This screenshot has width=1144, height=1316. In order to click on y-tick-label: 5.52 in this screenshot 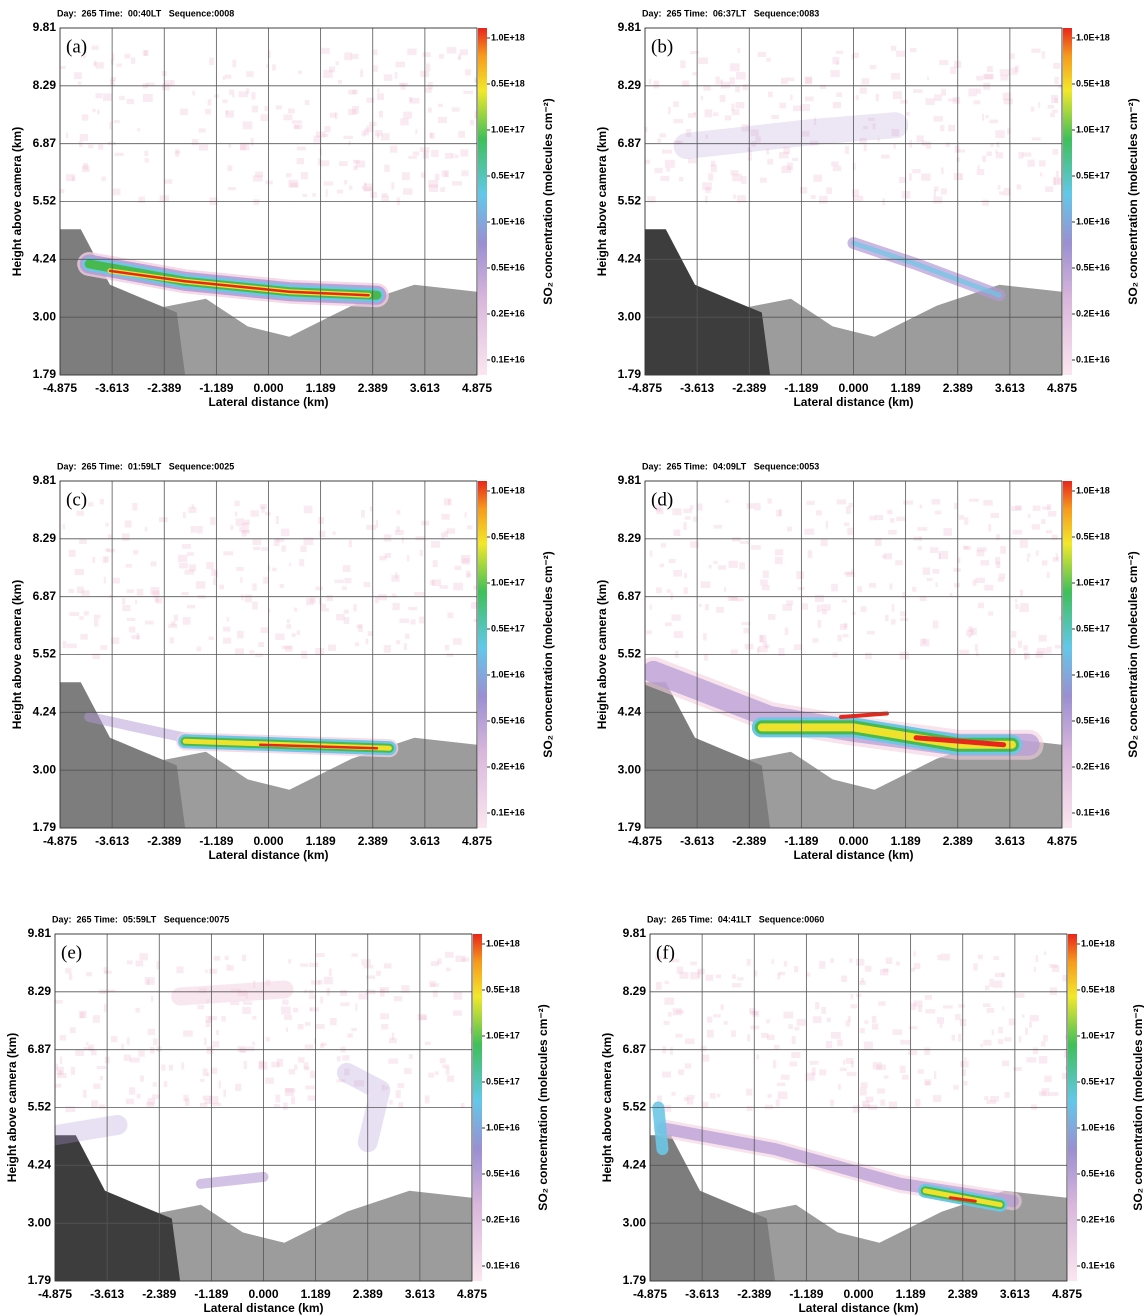, I will do `click(630, 201)`.